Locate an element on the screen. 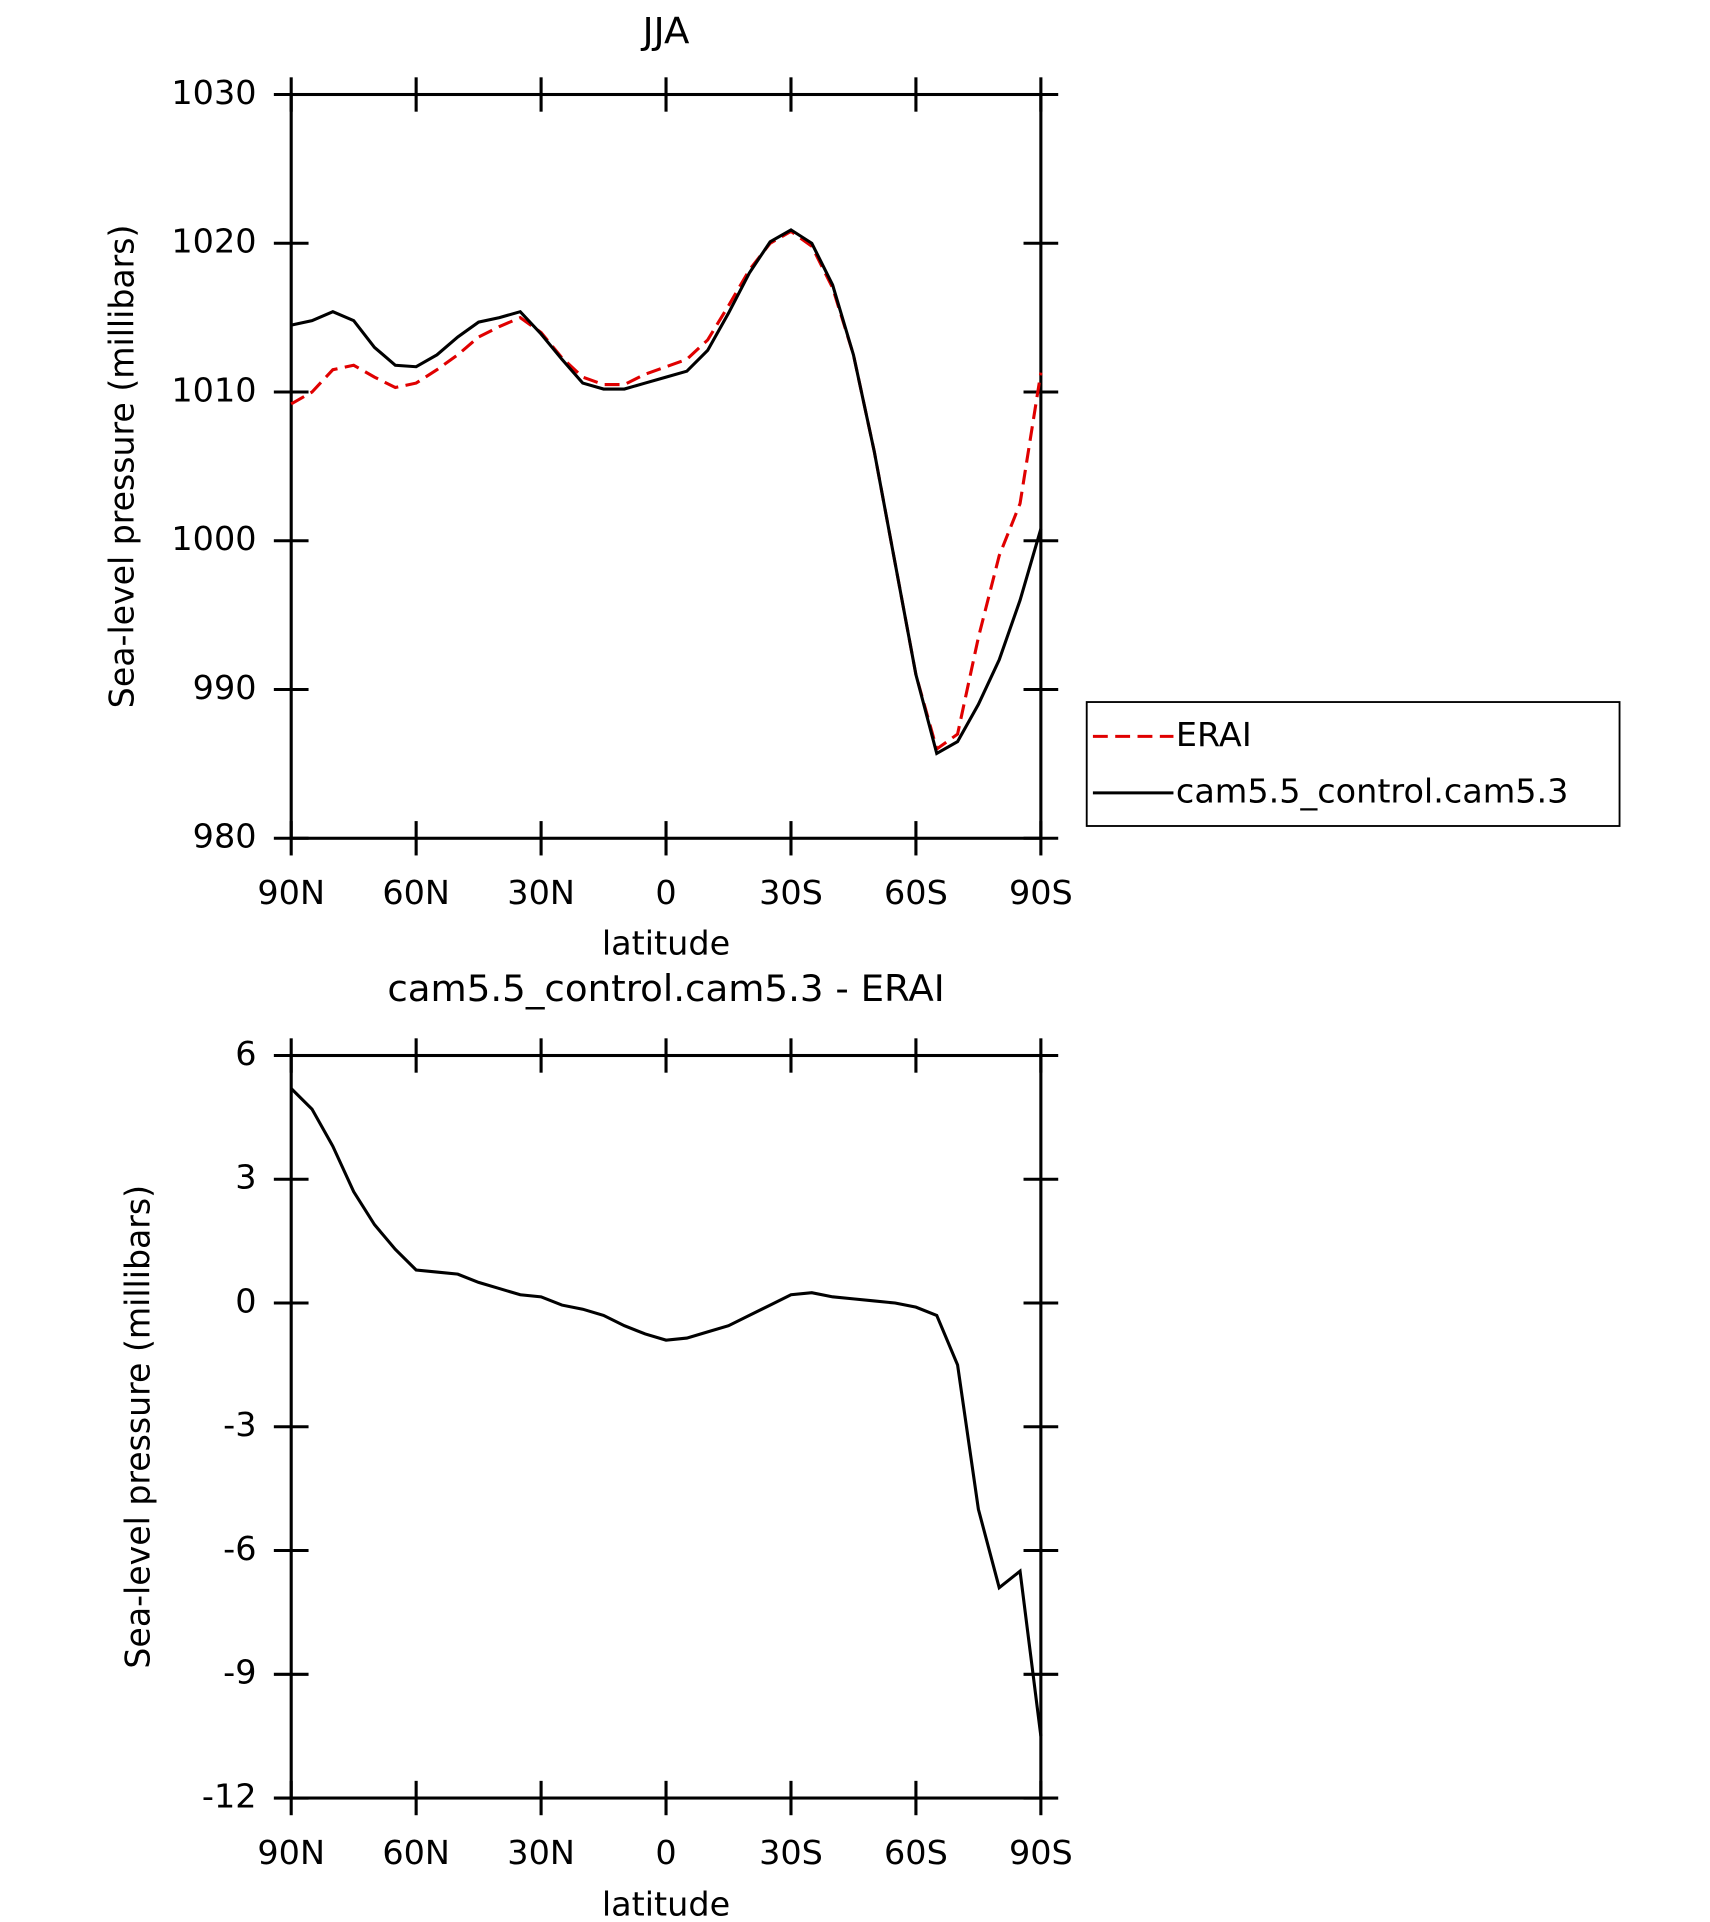 The width and height of the screenshot is (1710, 1922). y-tick-label: 6 is located at coordinates (245, 1053).